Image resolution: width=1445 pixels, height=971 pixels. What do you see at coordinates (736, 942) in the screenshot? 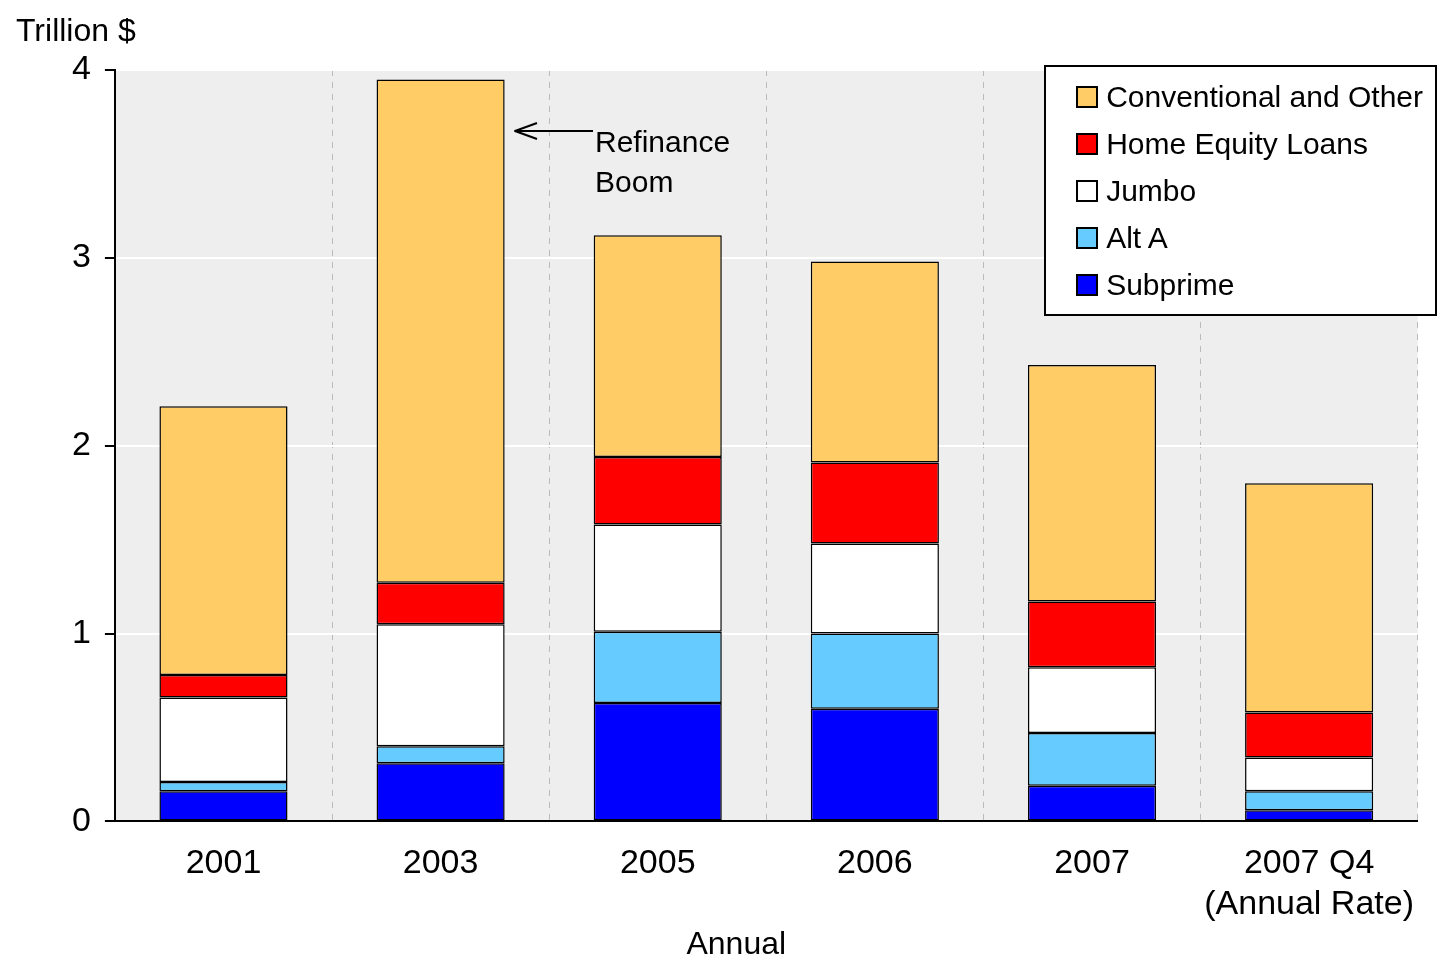
I see `x-axis-title: Annual` at bounding box center [736, 942].